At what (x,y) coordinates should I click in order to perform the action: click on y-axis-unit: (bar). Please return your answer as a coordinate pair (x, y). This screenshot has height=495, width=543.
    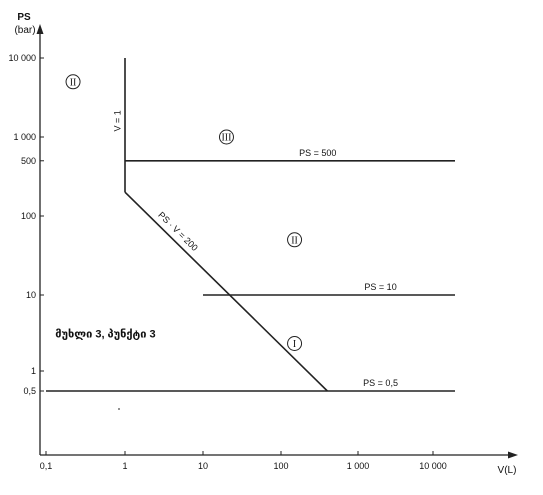
    Looking at the image, I should click on (24, 30).